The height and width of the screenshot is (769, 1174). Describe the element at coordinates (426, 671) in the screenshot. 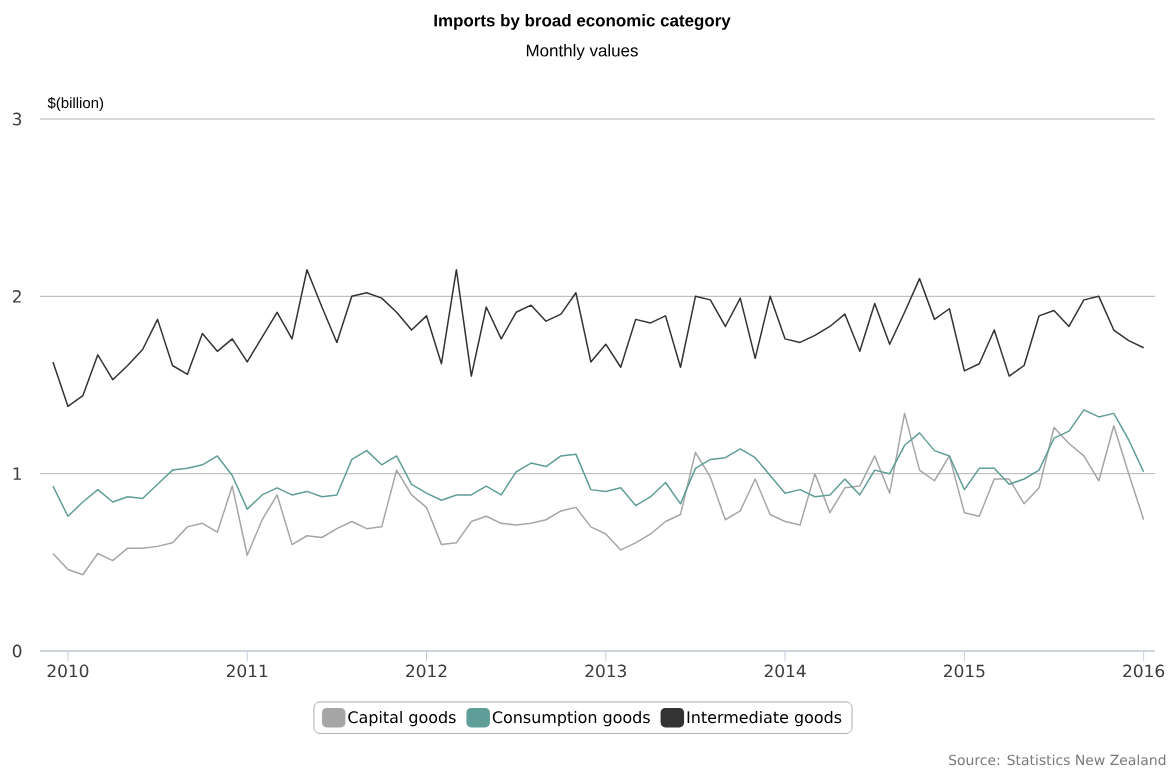

I see `x-tick-label: 2012` at that location.